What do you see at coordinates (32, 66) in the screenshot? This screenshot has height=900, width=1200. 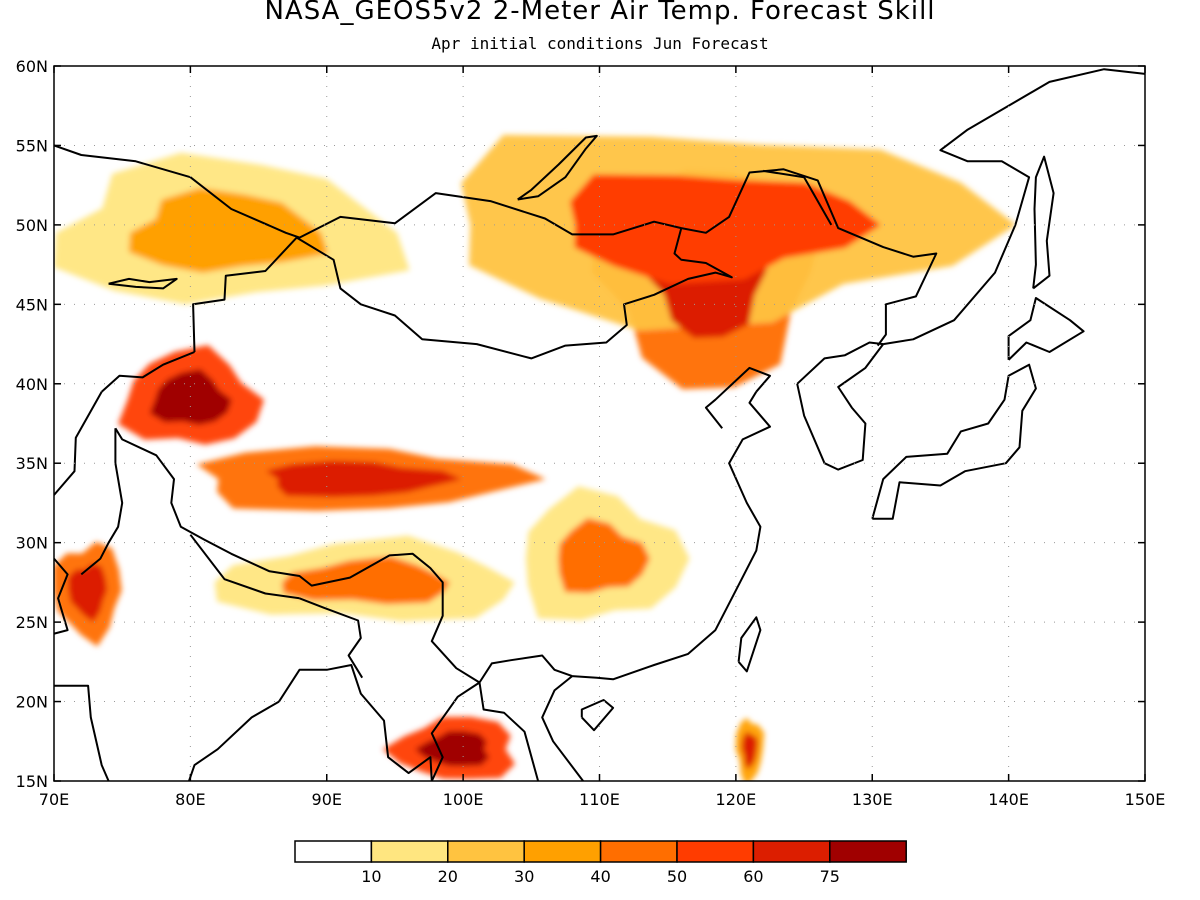 I see `lat-tick-label: 60N` at bounding box center [32, 66].